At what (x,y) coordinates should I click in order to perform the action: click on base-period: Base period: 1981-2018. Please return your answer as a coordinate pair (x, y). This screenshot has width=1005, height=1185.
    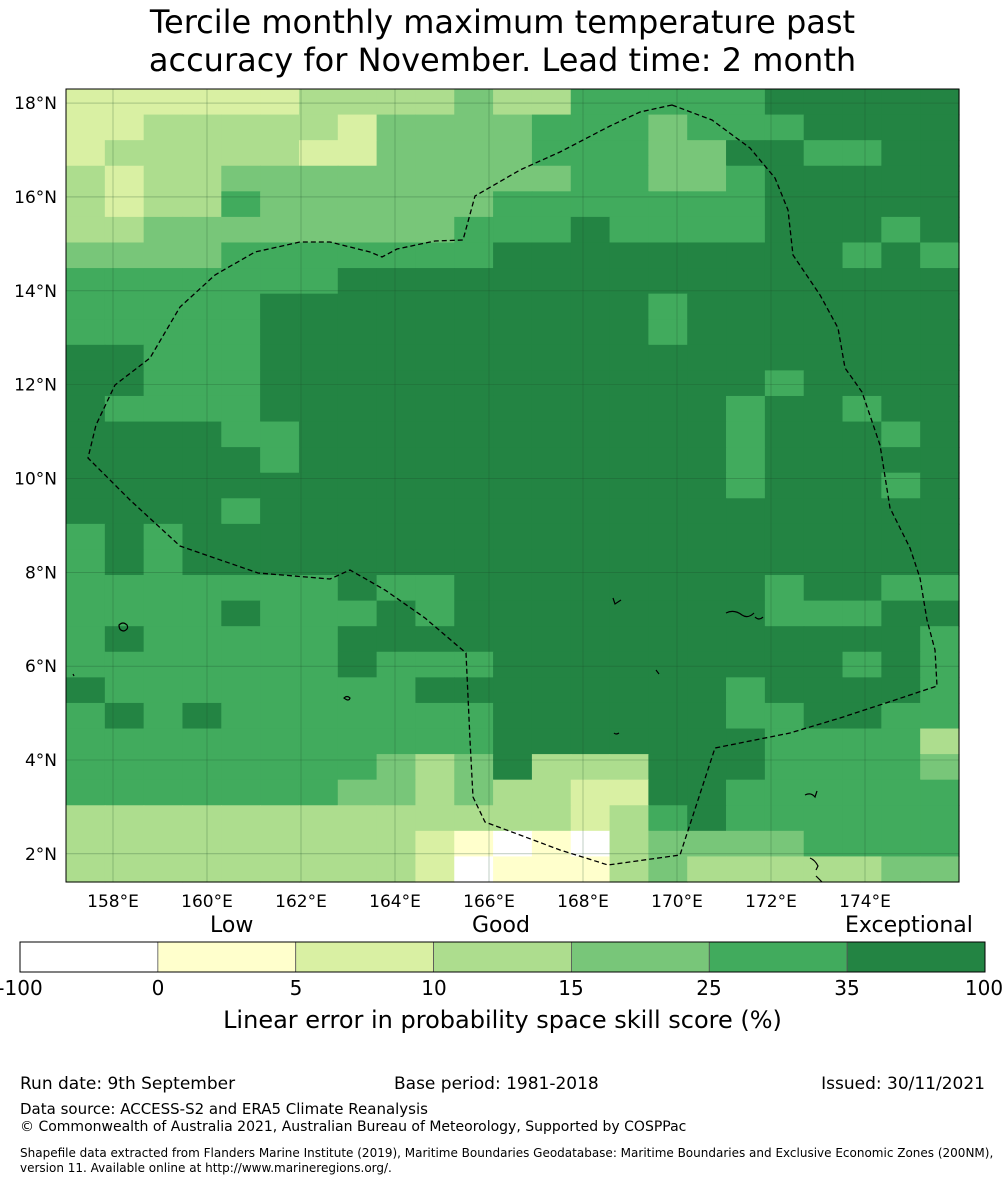
    Looking at the image, I should click on (496, 1084).